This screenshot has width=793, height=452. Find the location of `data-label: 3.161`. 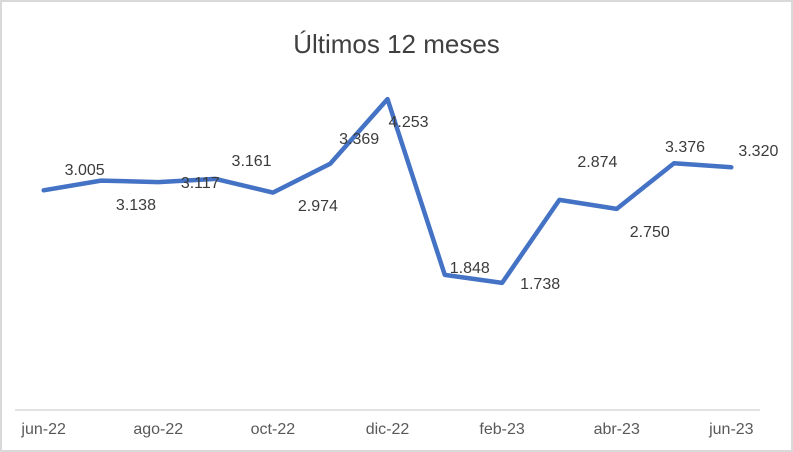

data-label: 3.161 is located at coordinates (251, 161).